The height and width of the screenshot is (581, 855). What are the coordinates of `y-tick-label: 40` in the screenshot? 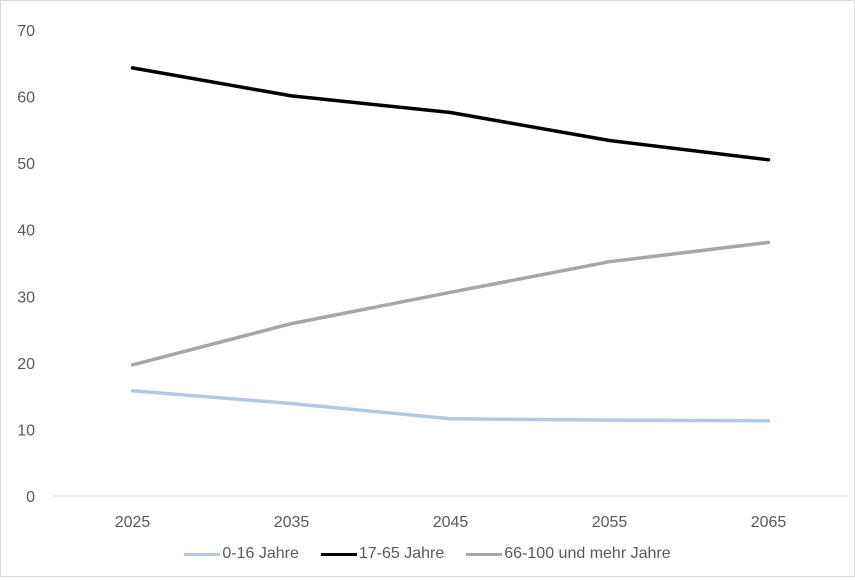 It's located at (26, 231).